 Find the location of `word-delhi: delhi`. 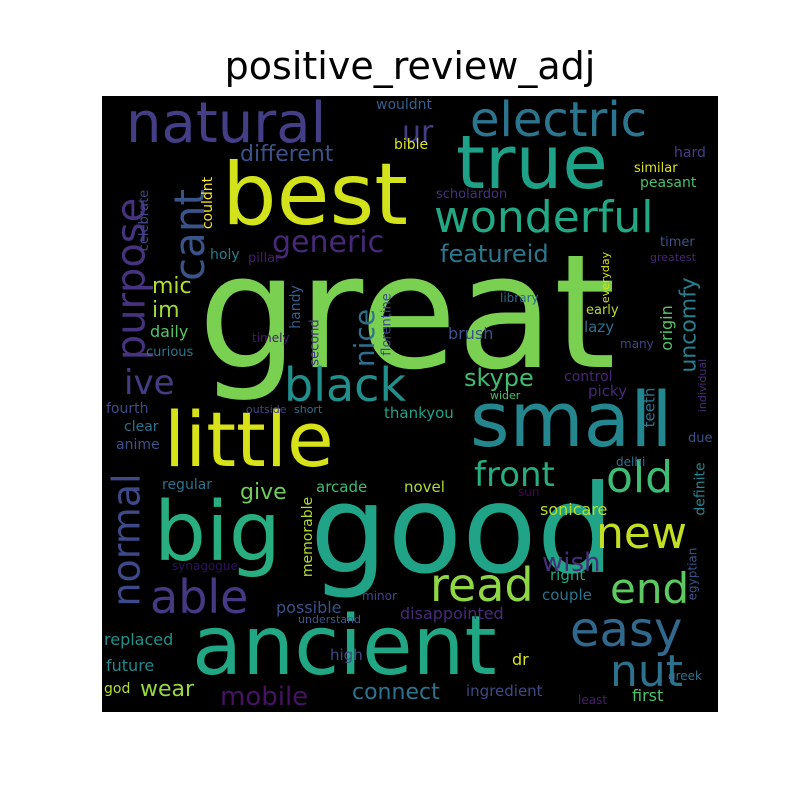

word-delhi: delhi is located at coordinates (631, 462).